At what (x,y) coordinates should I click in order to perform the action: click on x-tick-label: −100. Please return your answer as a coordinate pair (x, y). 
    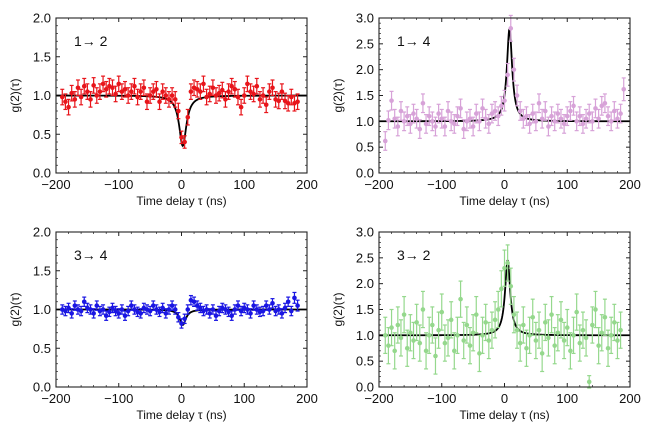
    Looking at the image, I should click on (118, 398).